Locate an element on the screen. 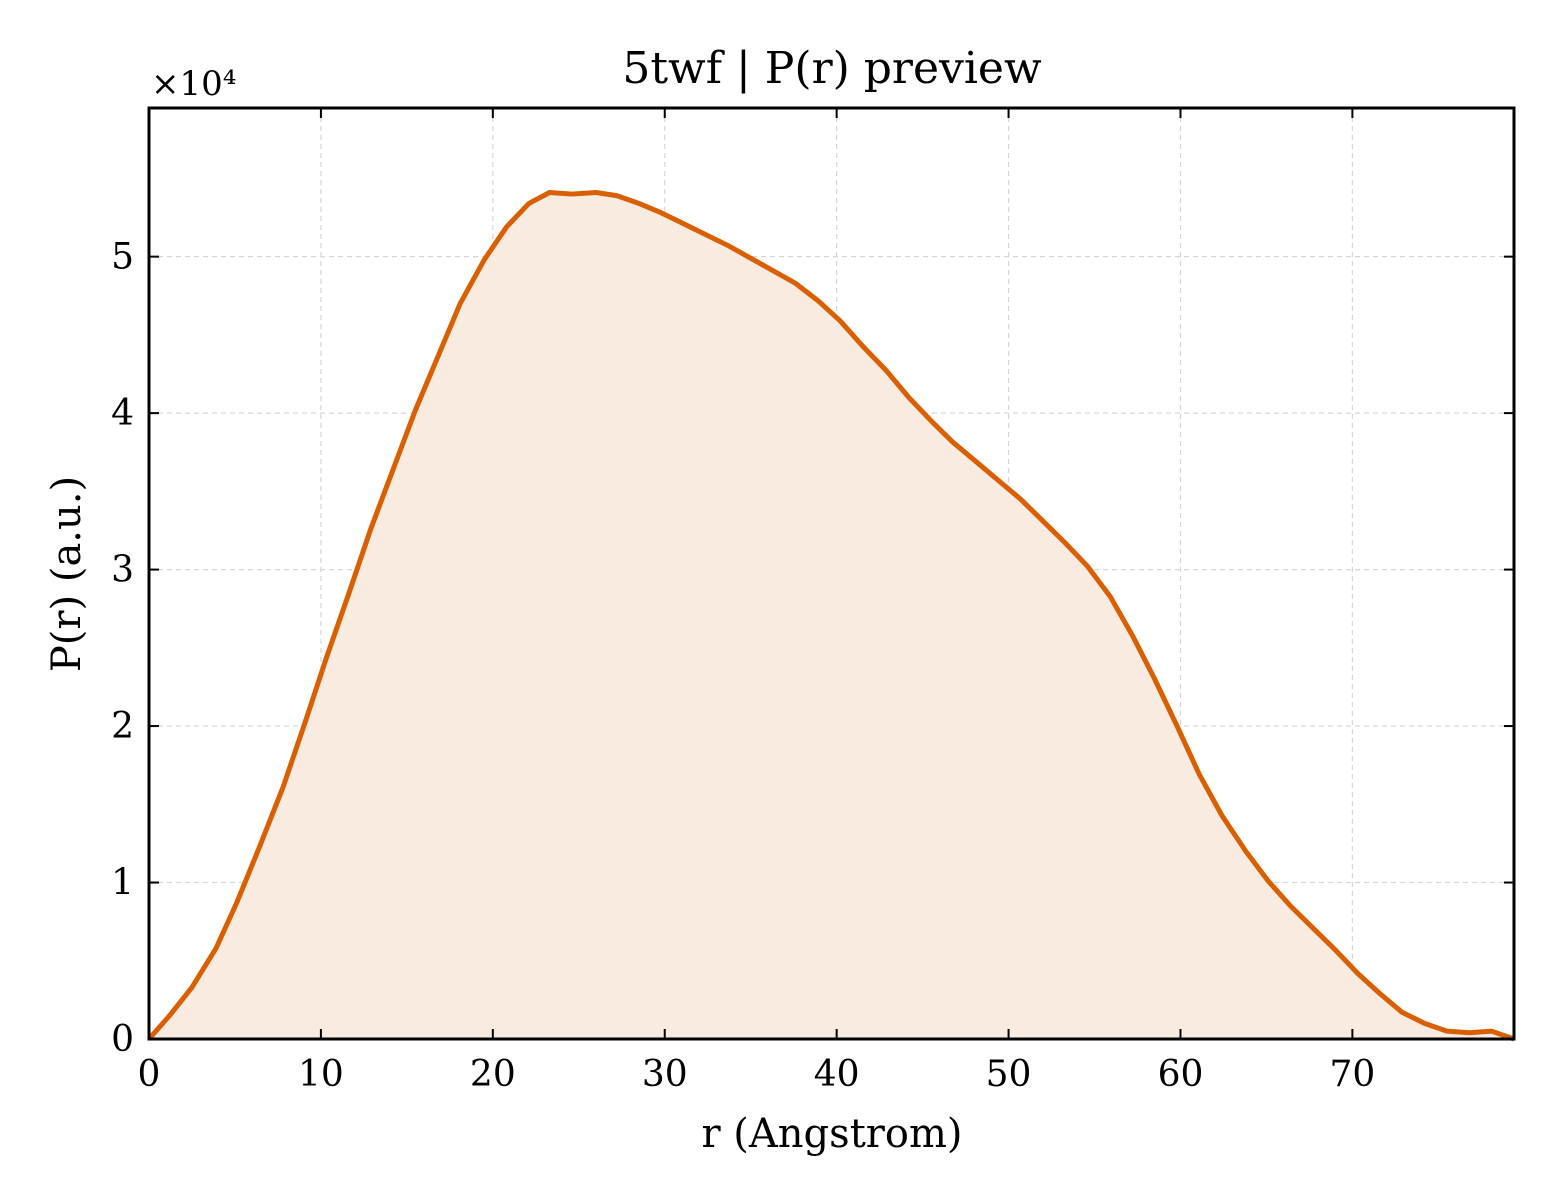 The width and height of the screenshot is (1560, 1200). x-tick-label: 50 is located at coordinates (1009, 1074).